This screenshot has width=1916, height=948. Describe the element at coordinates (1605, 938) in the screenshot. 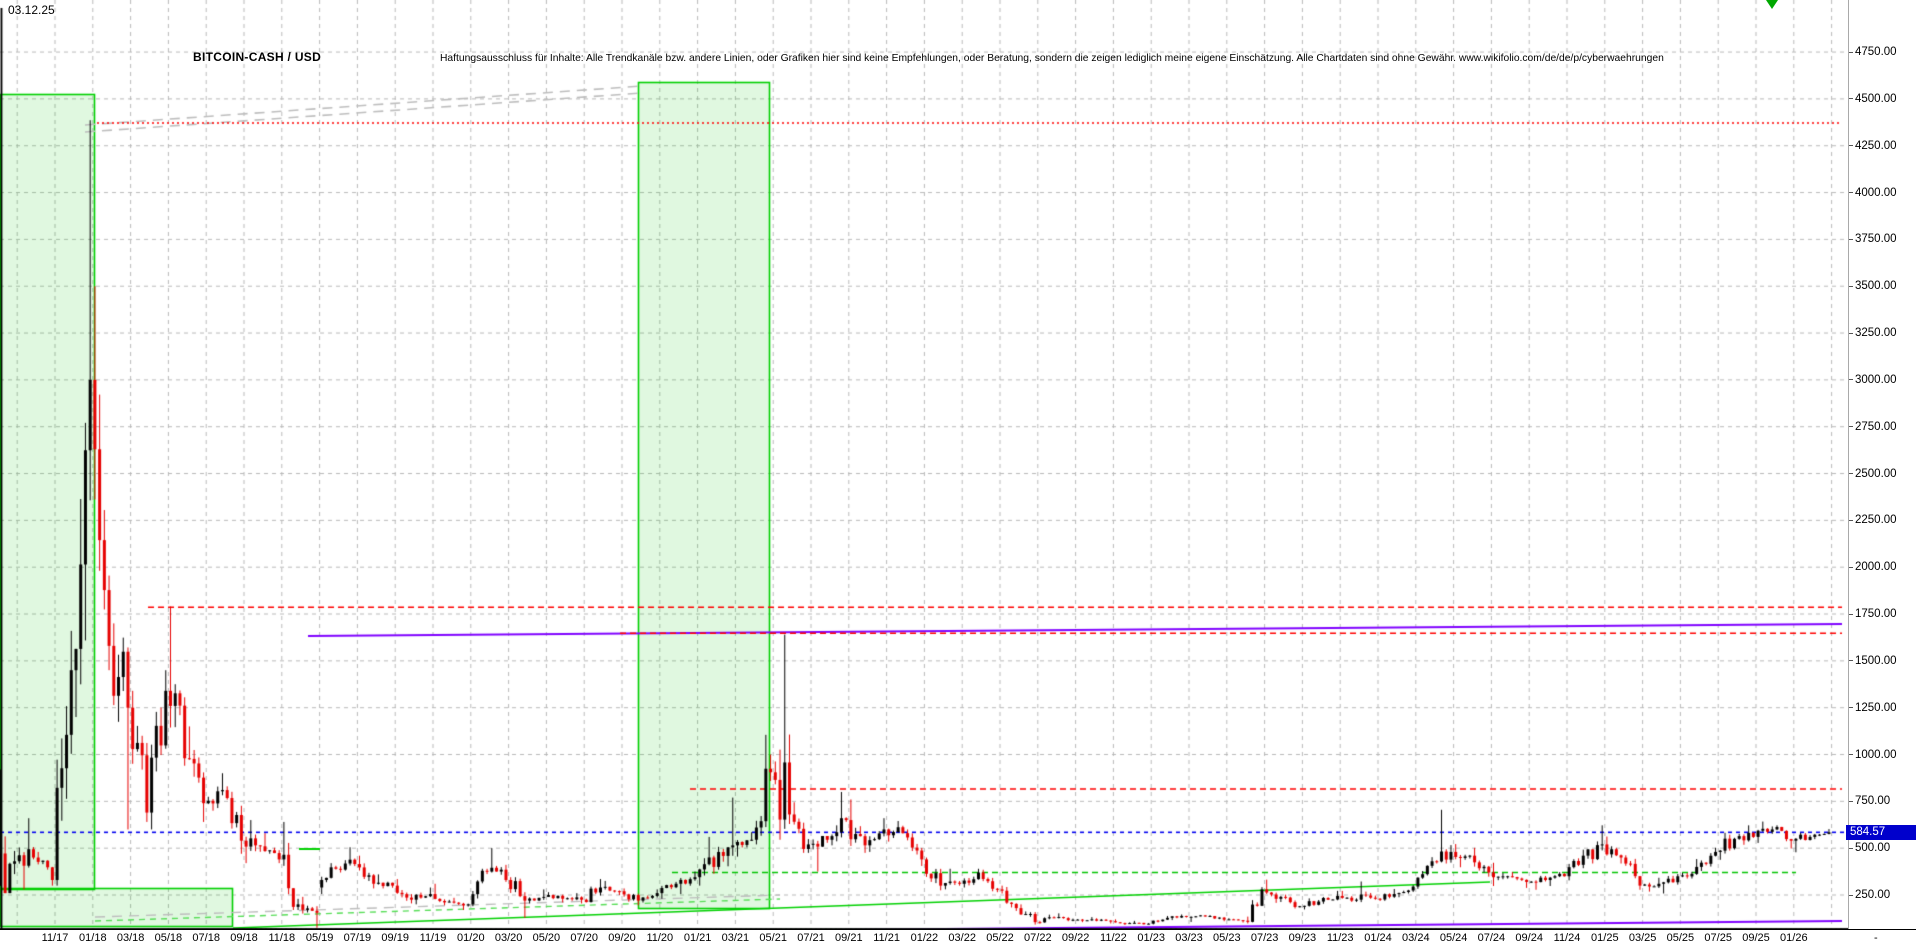

I see `x-axis-label: 01/25` at that location.